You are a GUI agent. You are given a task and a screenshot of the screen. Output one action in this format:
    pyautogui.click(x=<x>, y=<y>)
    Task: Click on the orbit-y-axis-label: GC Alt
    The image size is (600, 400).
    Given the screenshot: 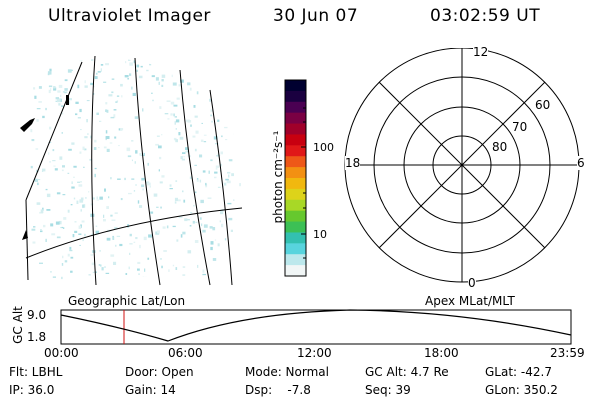 What is the action you would take?
    pyautogui.click(x=18, y=325)
    